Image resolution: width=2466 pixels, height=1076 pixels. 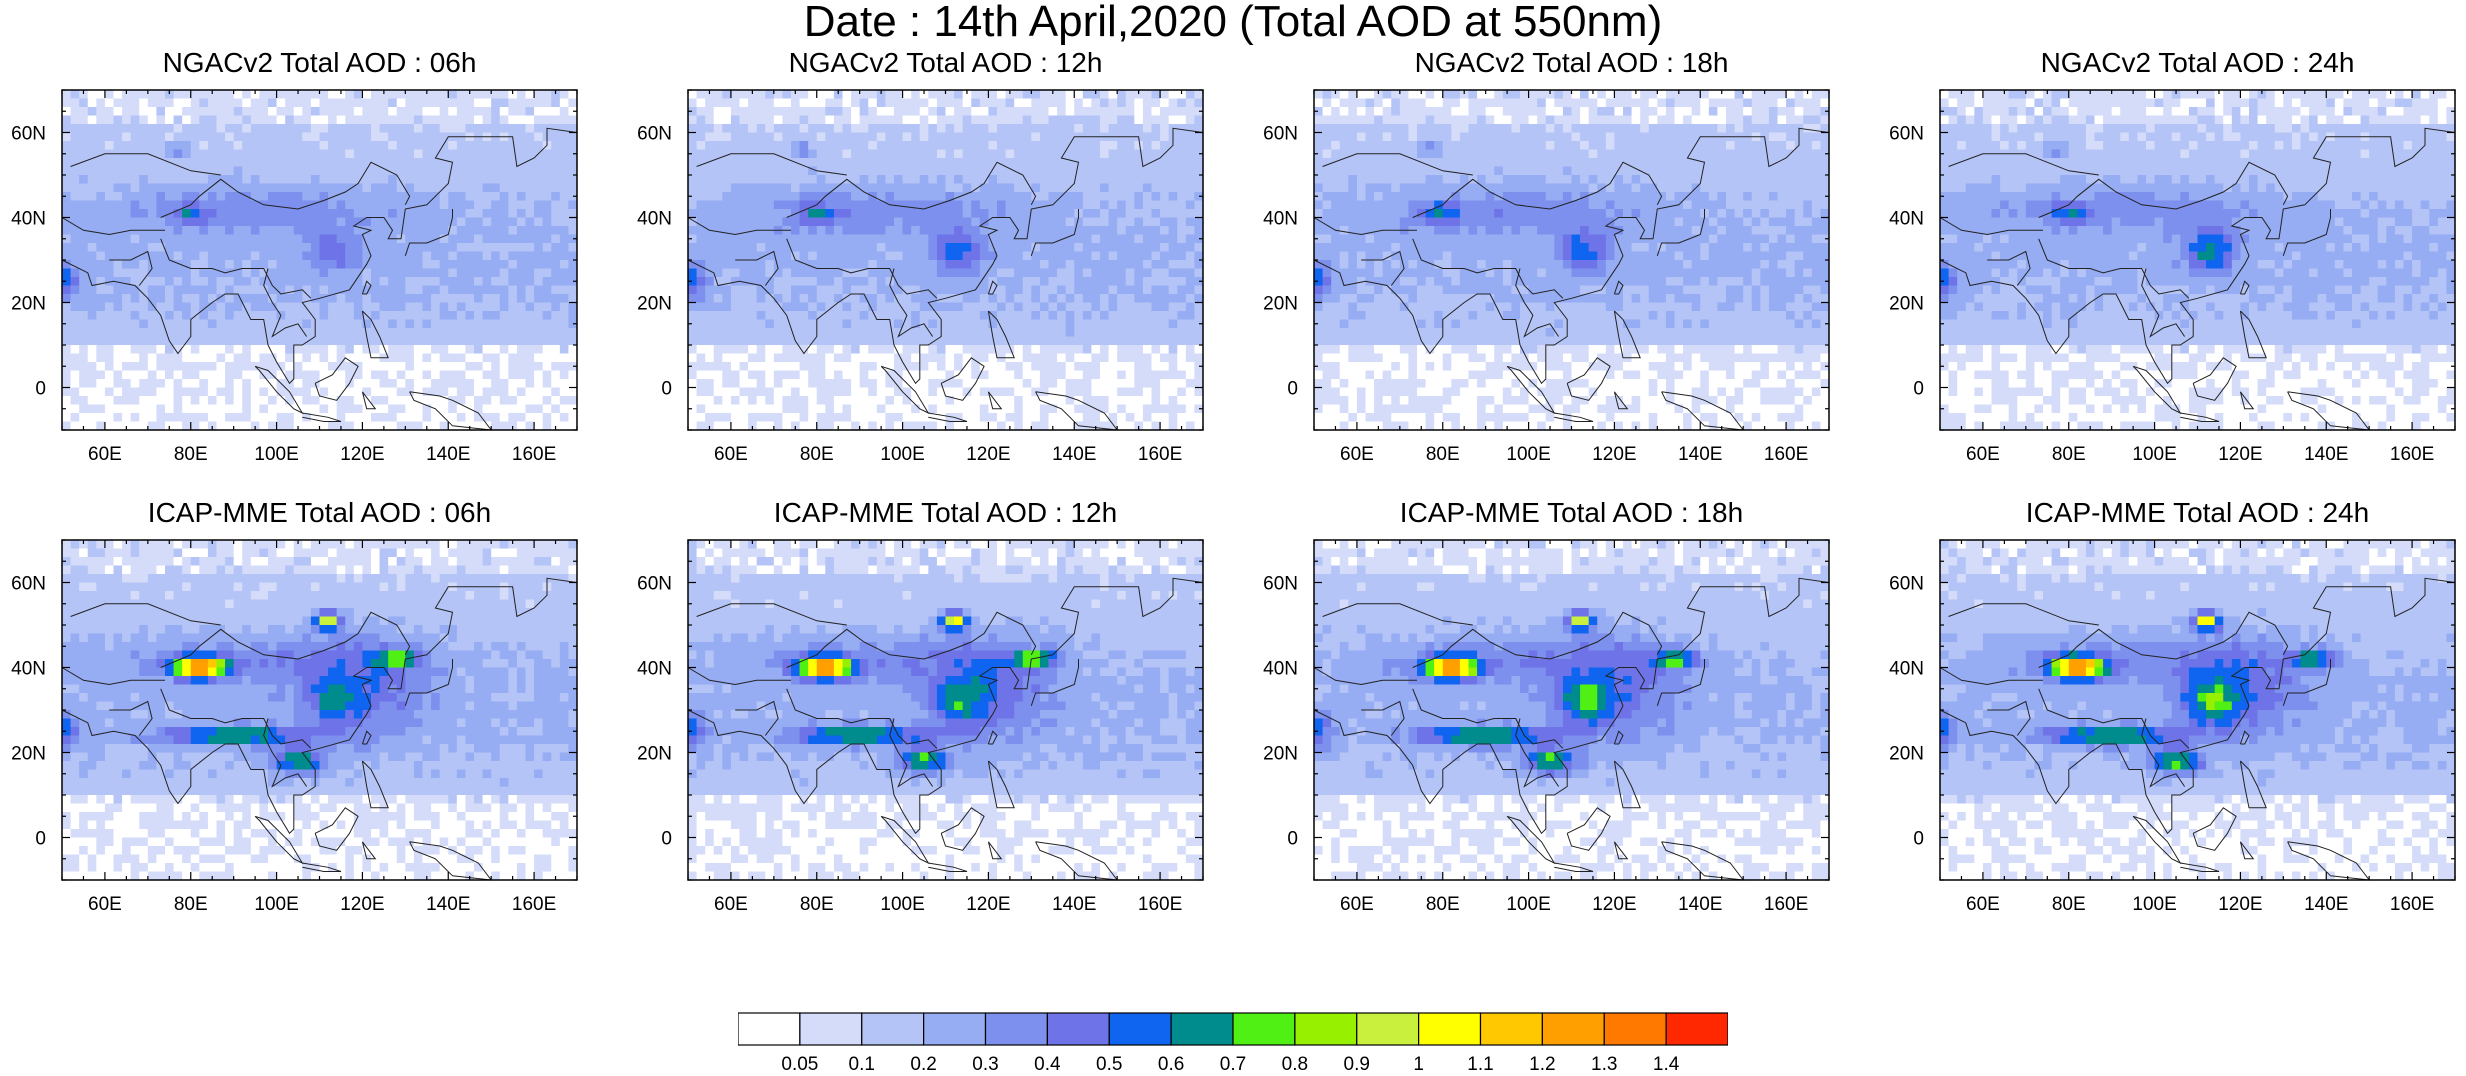 What do you see at coordinates (945, 63) in the screenshot?
I see `panel-title: NGACv2 Total AOD : 12h` at bounding box center [945, 63].